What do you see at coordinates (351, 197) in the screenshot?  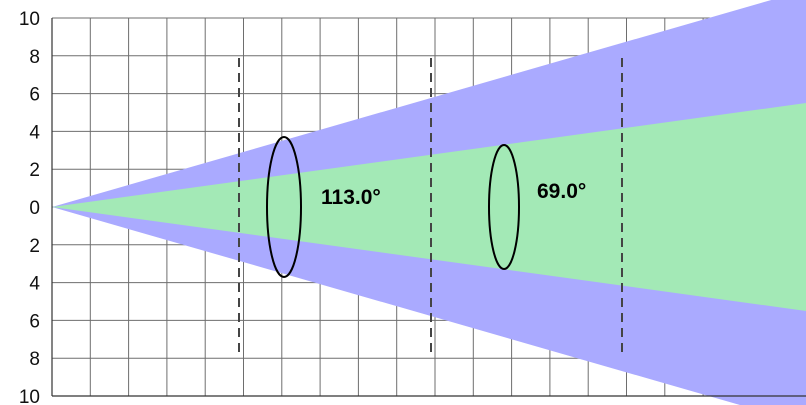 I see `wide-angle-label: 113.0°` at bounding box center [351, 197].